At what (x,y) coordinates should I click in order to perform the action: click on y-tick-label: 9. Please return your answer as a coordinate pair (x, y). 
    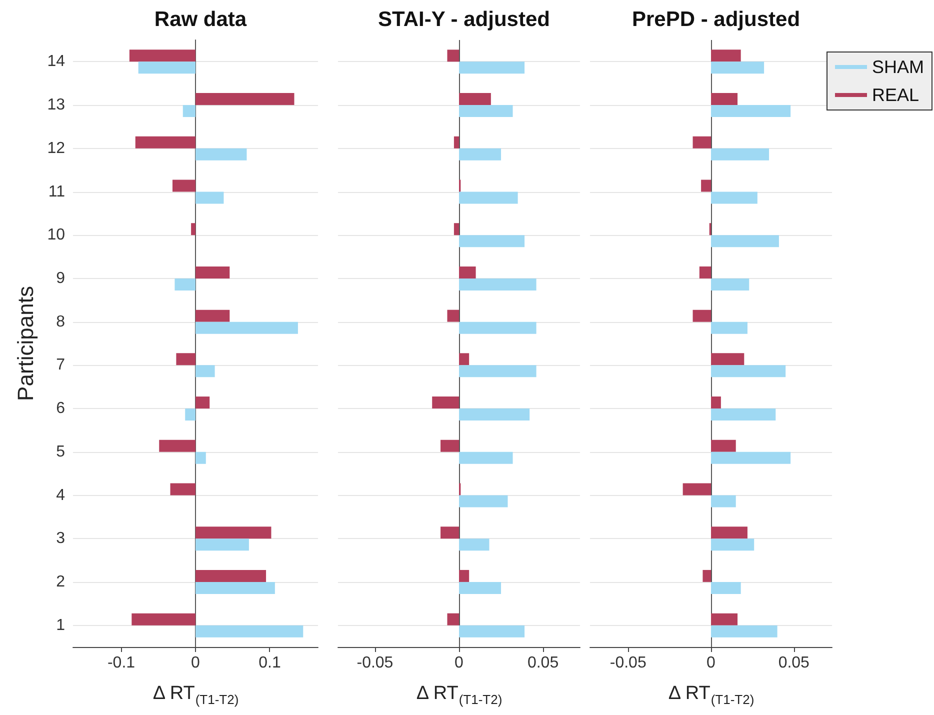
    Looking at the image, I should click on (61, 278).